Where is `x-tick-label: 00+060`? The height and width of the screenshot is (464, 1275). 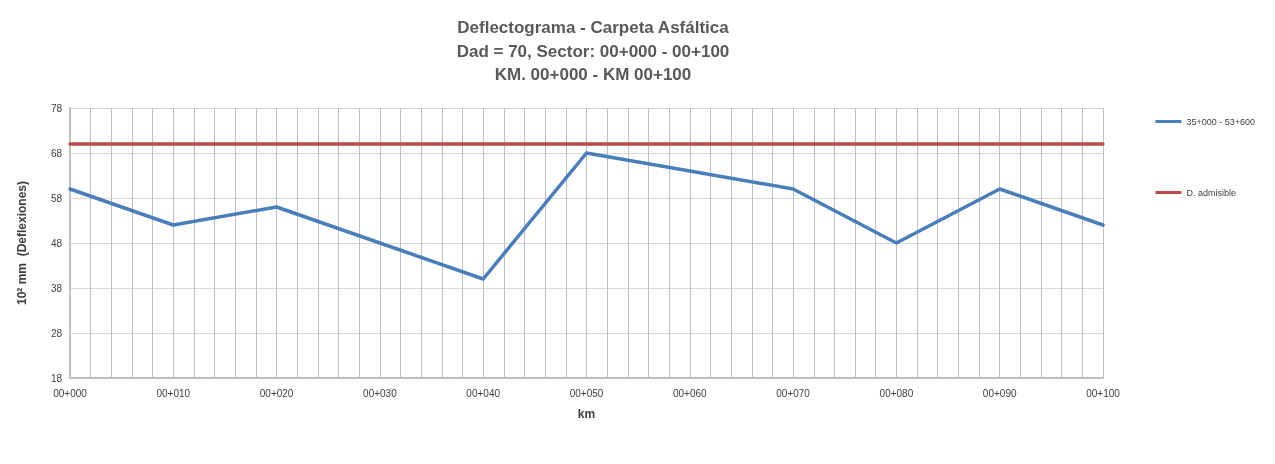 x-tick-label: 00+060 is located at coordinates (690, 393).